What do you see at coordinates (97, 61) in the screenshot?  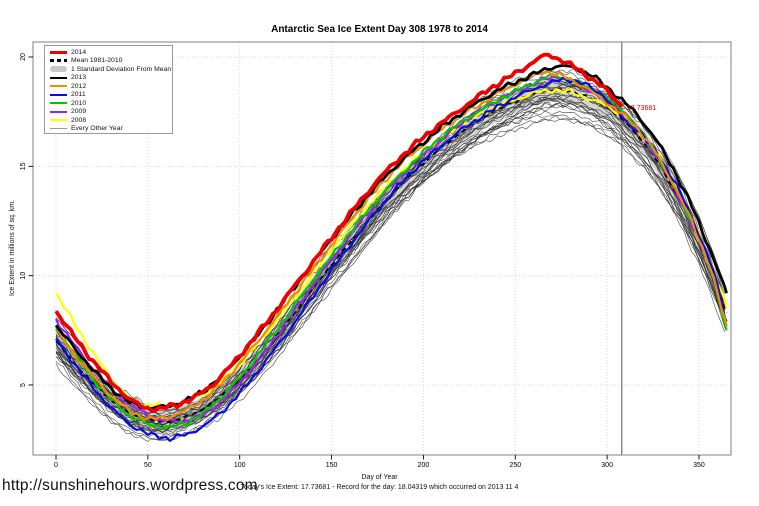 I see `legend-label: Mean 1981-2010` at bounding box center [97, 61].